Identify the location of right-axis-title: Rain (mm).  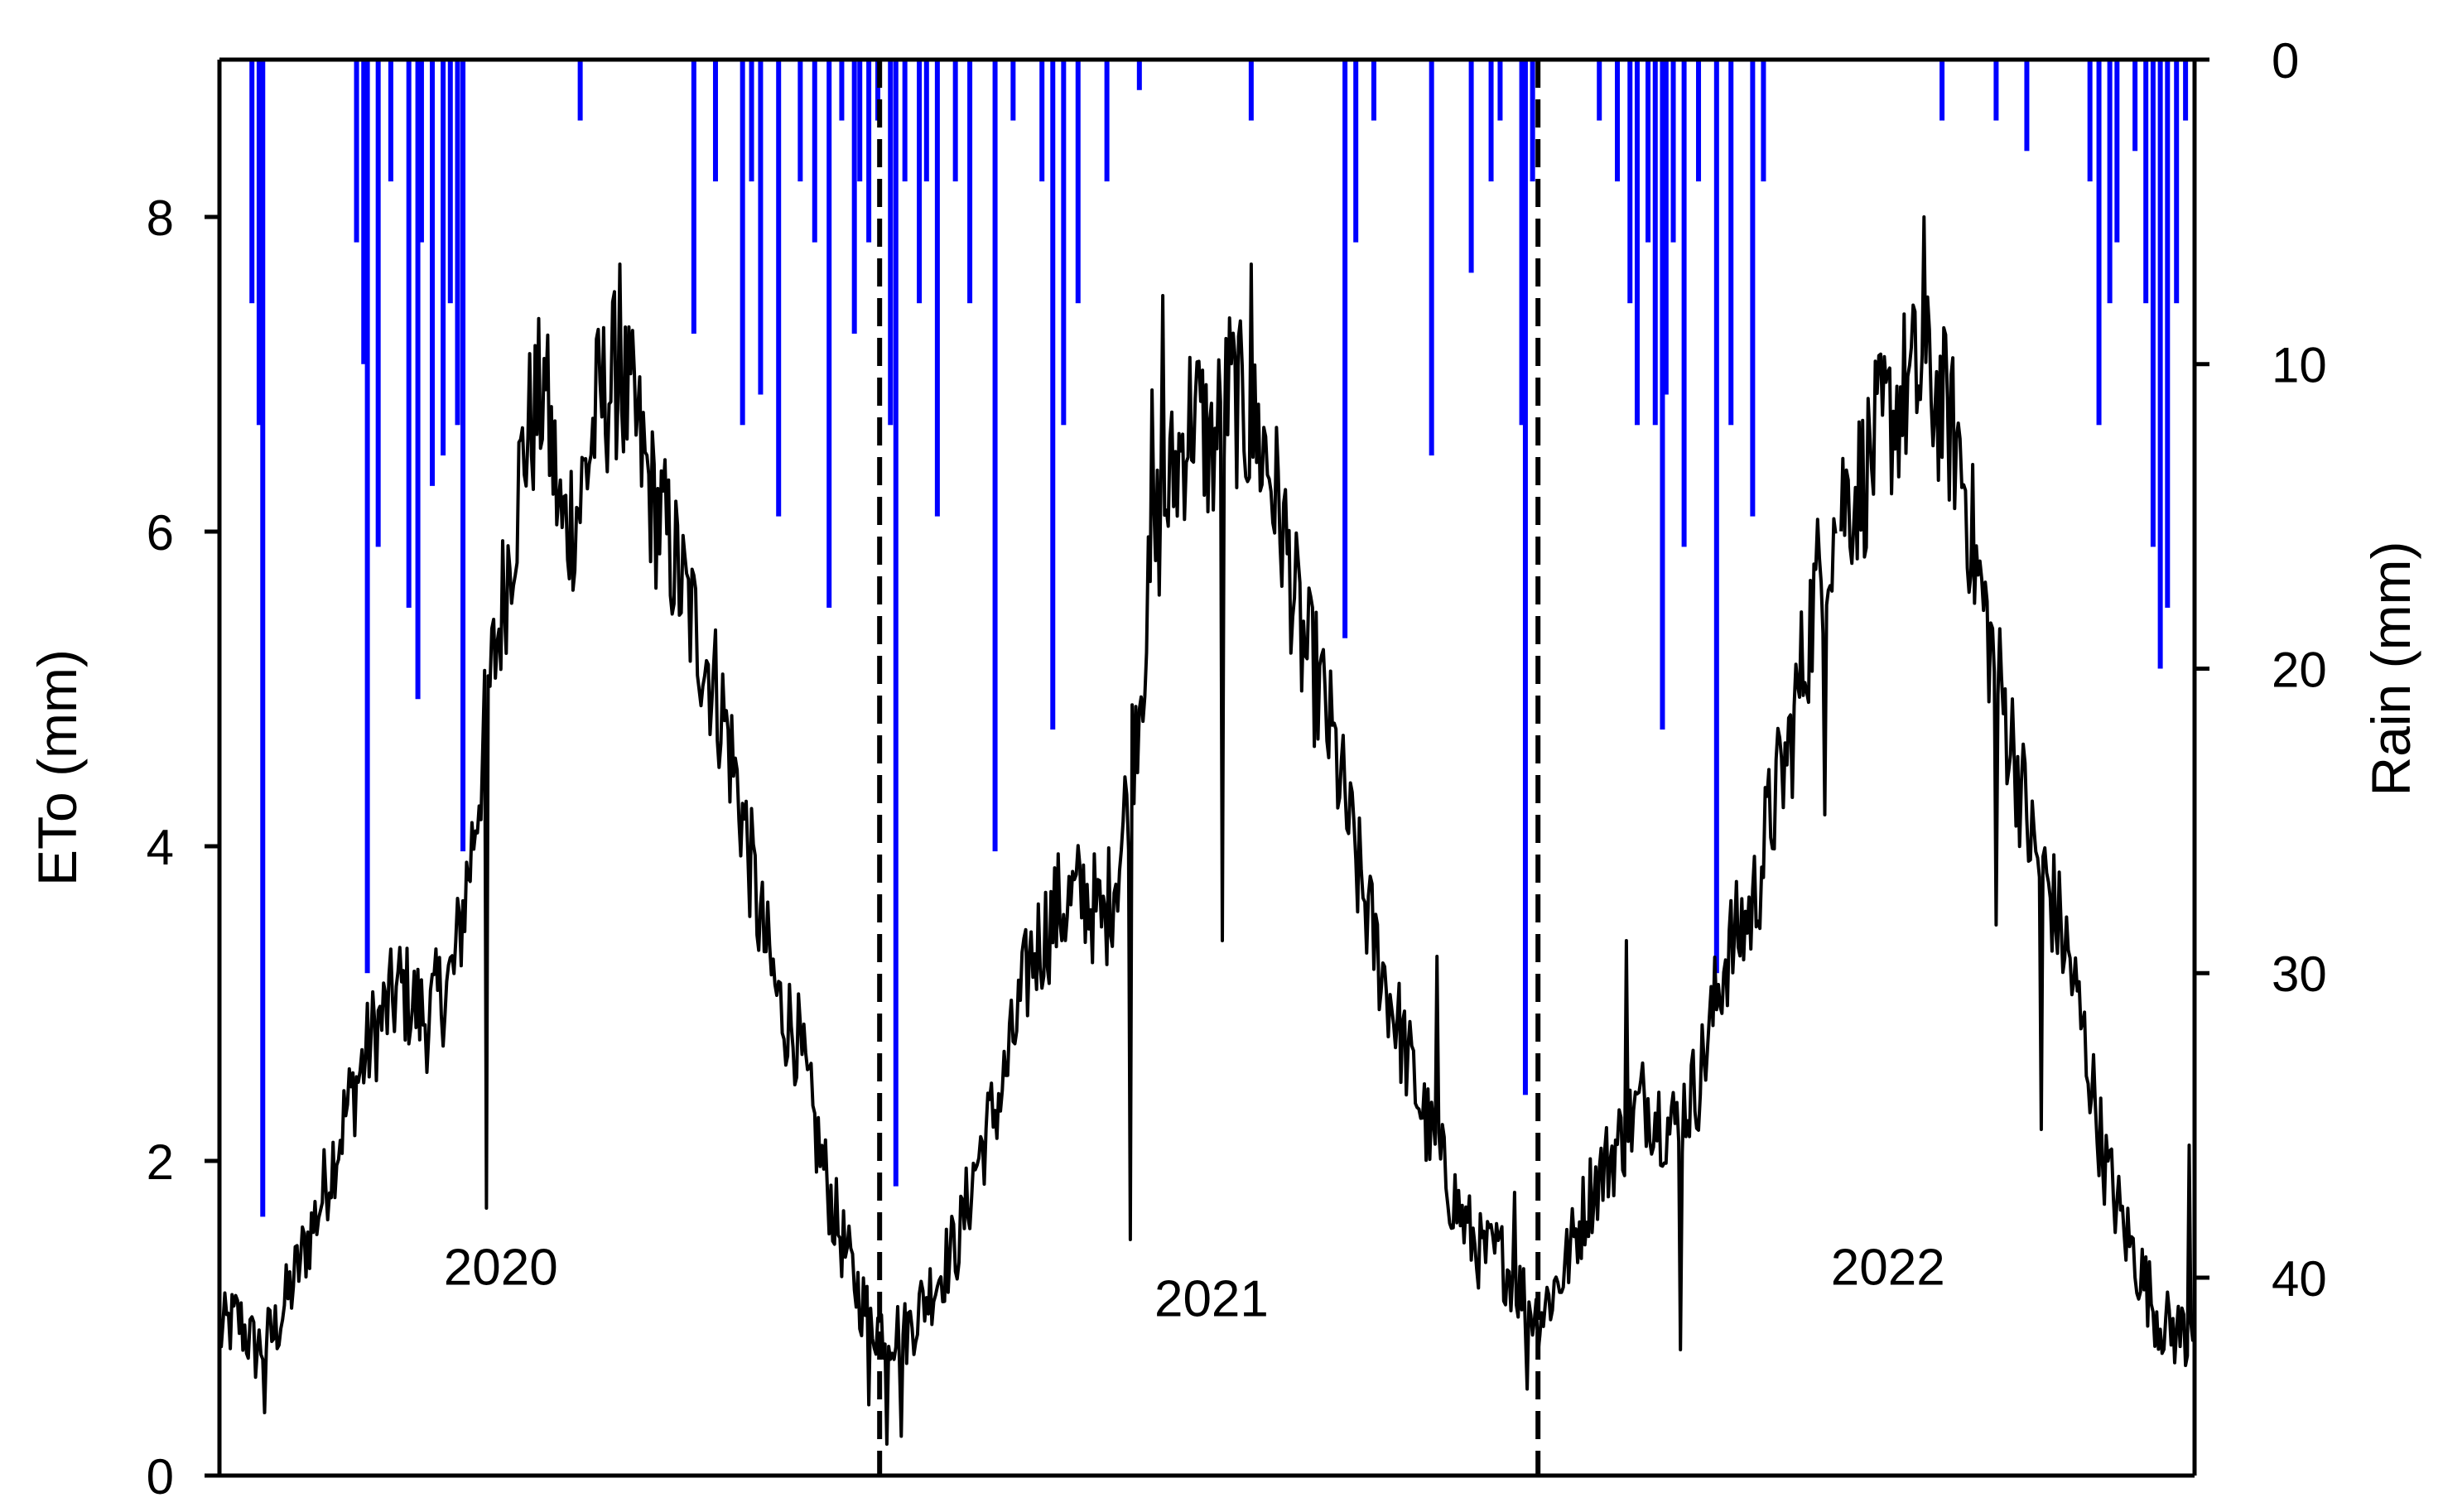
(2390, 668).